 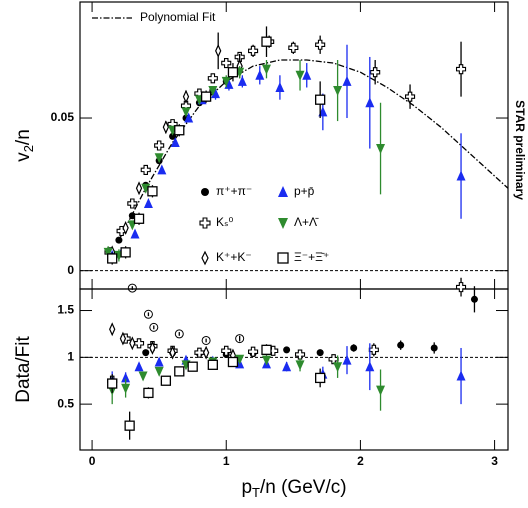 I want to click on x-tick-label: 3, so click(x=494, y=461).